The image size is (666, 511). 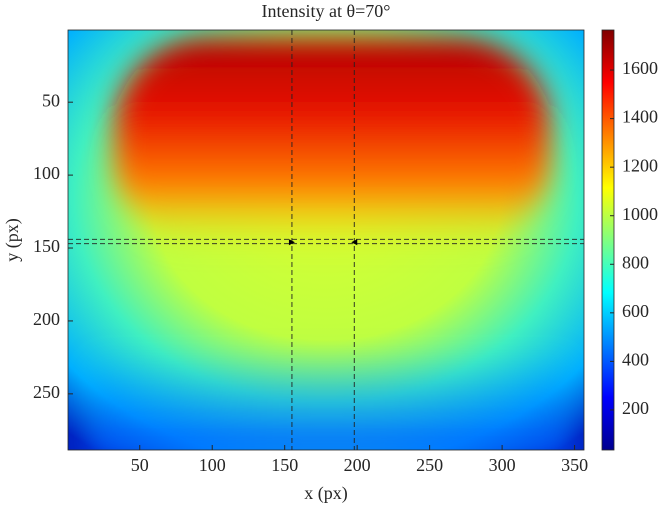 What do you see at coordinates (357, 465) in the screenshot?
I see `x-tick-label: 200` at bounding box center [357, 465].